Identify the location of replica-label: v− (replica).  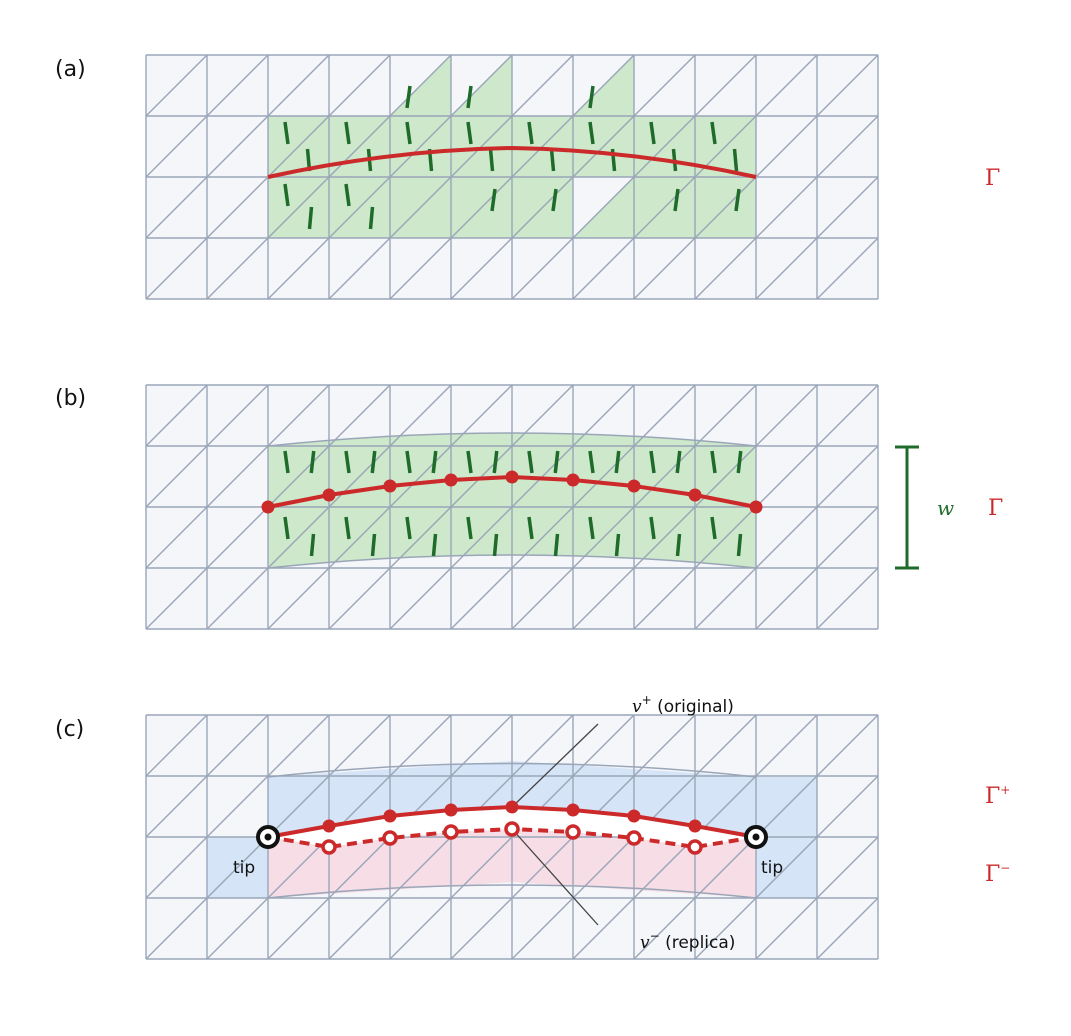
(687, 941).